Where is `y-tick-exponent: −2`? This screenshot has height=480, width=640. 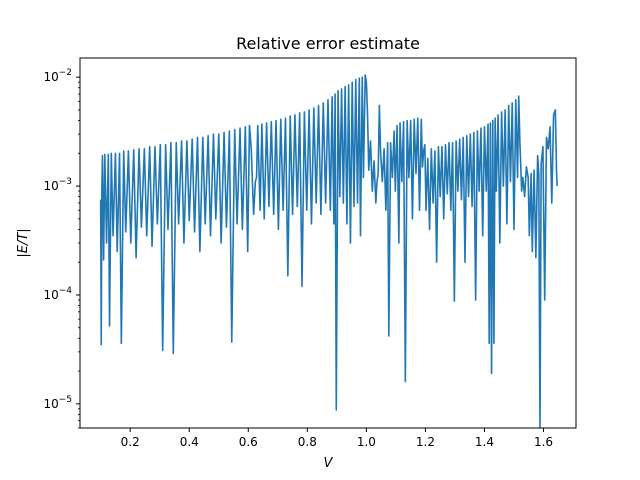
y-tick-exponent: −2 is located at coordinates (65, 73).